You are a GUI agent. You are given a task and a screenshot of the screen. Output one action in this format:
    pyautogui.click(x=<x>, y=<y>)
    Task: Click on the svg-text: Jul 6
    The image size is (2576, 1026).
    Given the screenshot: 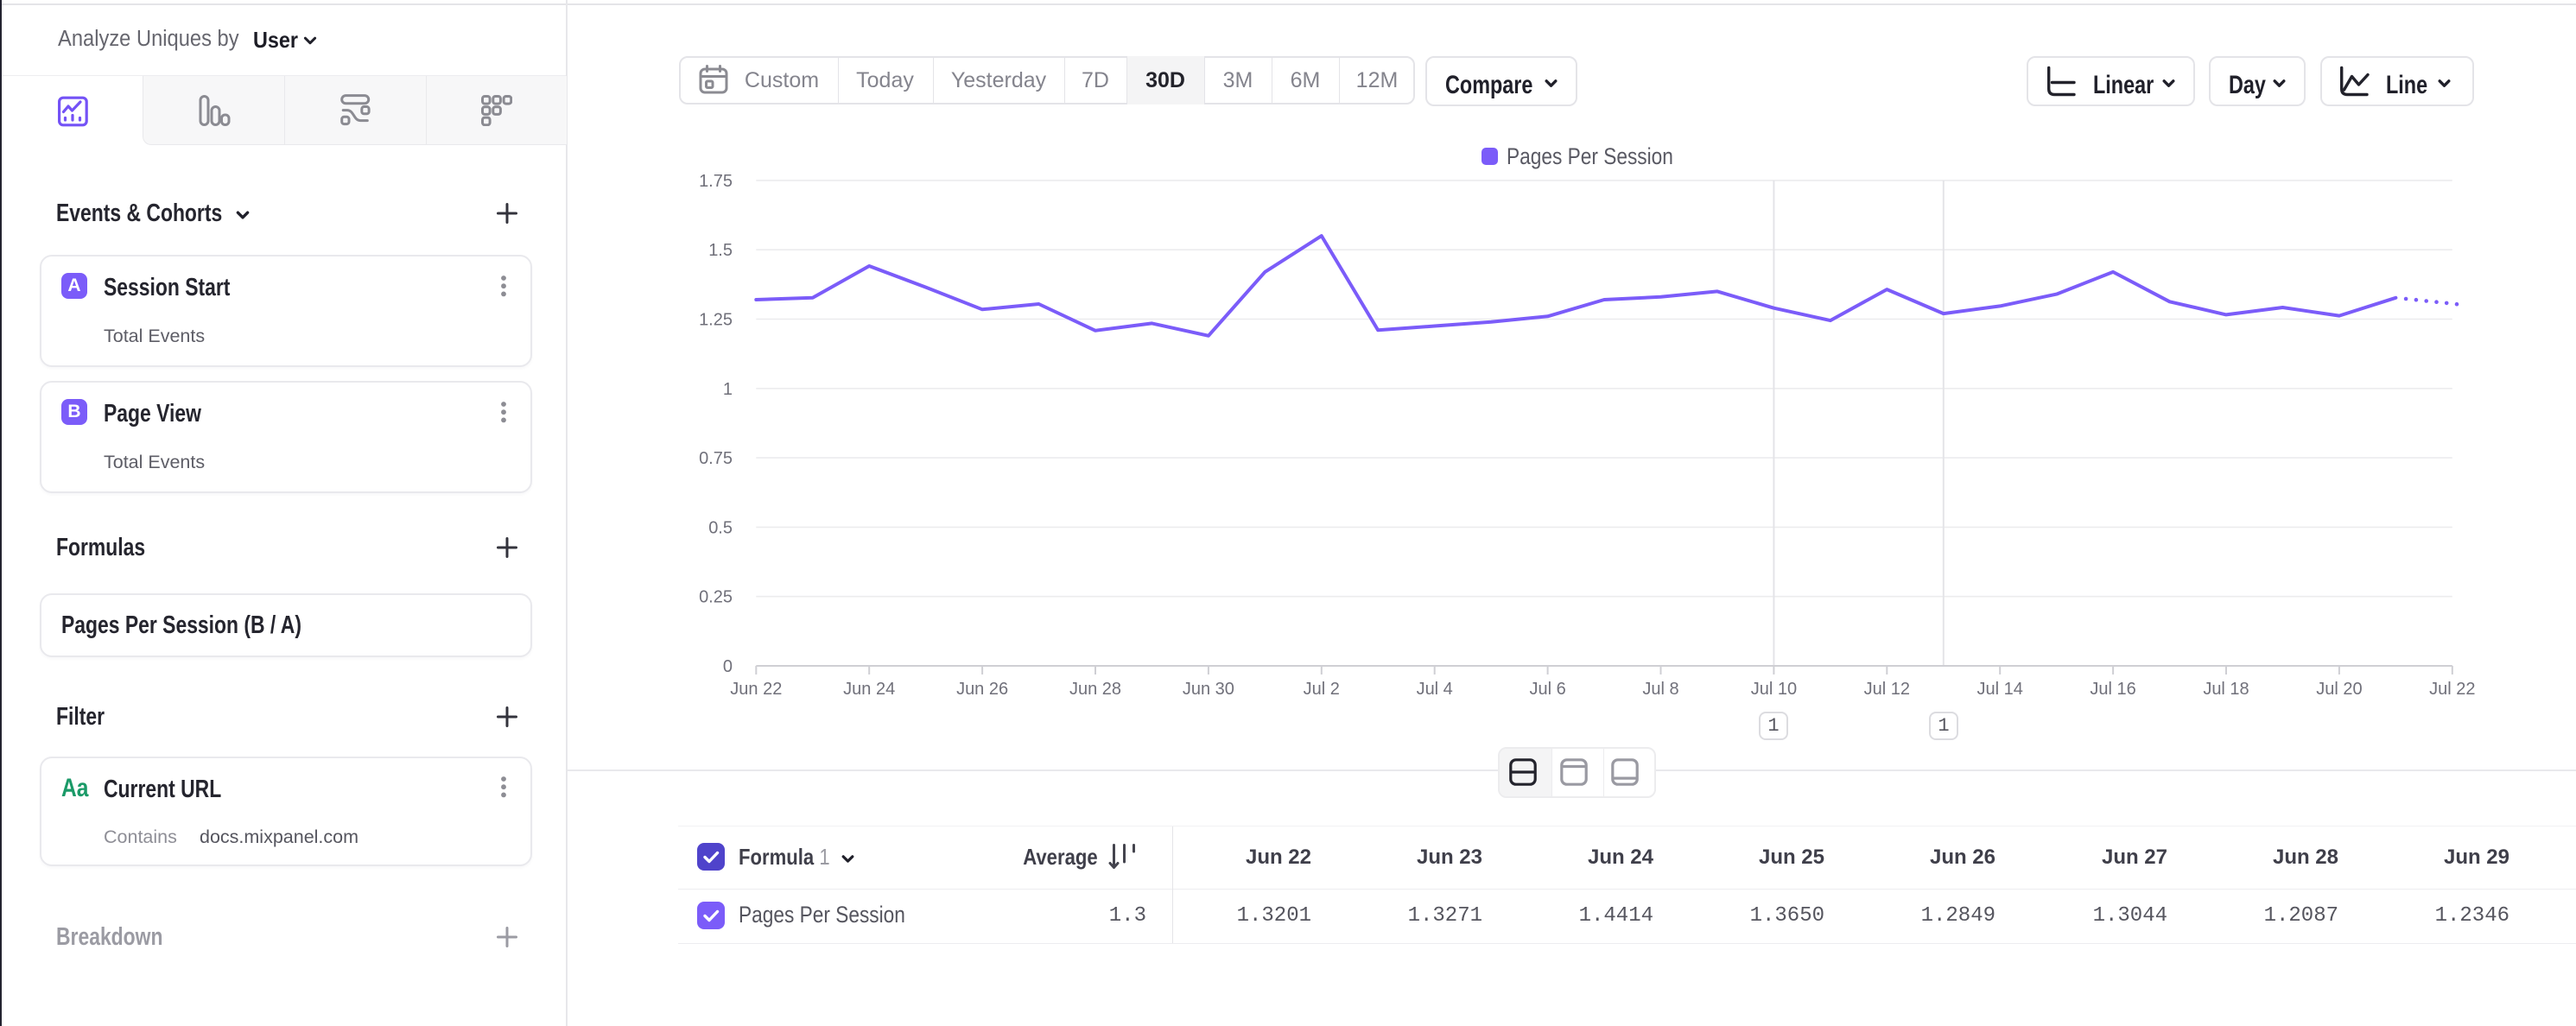 What is the action you would take?
    pyautogui.click(x=1547, y=689)
    